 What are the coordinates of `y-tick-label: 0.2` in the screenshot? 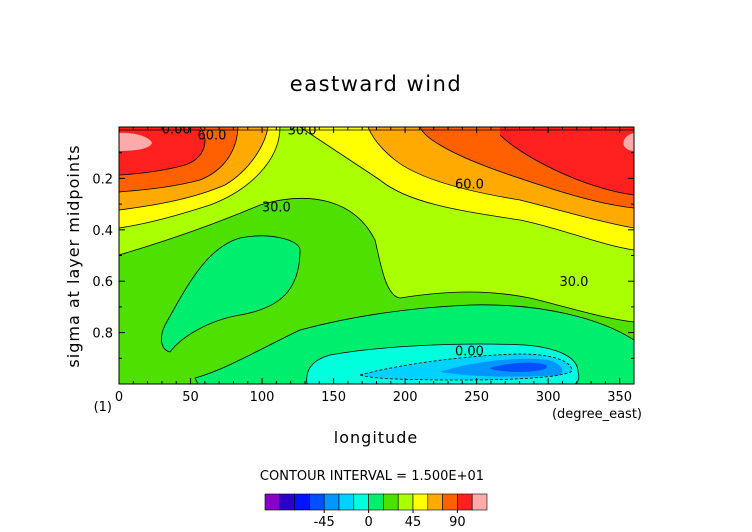 It's located at (102, 179).